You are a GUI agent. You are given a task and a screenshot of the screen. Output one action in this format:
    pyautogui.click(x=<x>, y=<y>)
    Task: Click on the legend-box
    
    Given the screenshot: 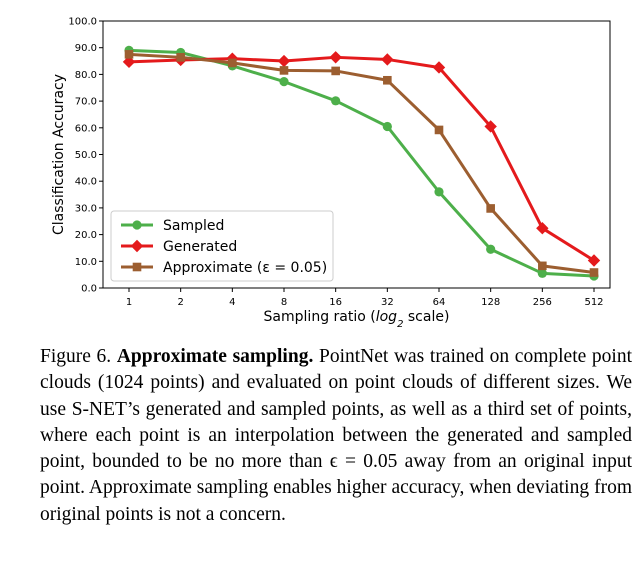 What is the action you would take?
    pyautogui.click(x=222, y=246)
    